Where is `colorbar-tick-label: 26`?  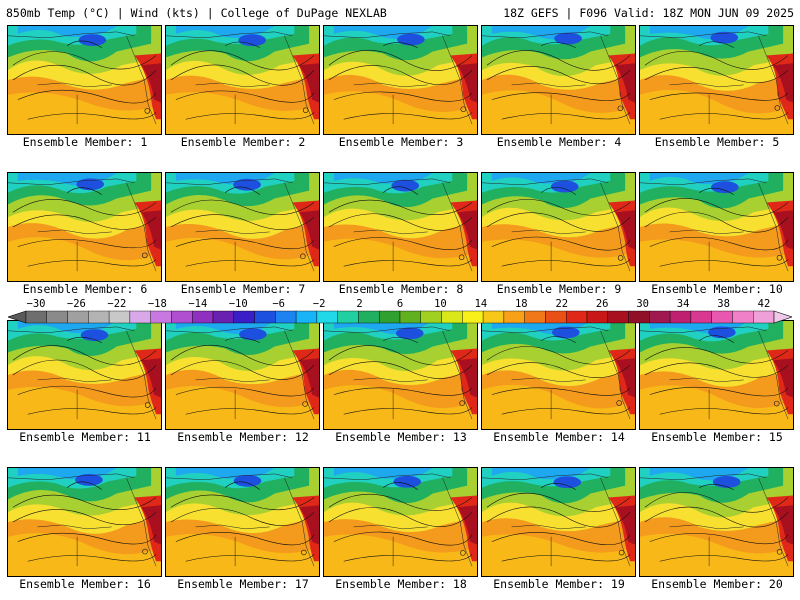 colorbar-tick-label: 26 is located at coordinates (602, 304).